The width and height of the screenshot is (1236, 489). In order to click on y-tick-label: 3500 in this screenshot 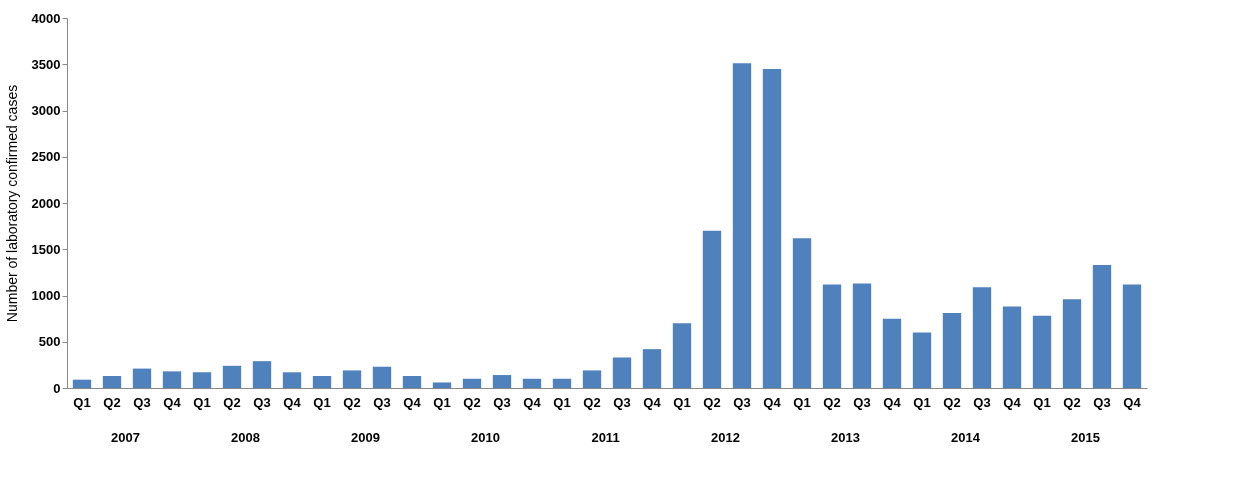, I will do `click(46, 64)`.